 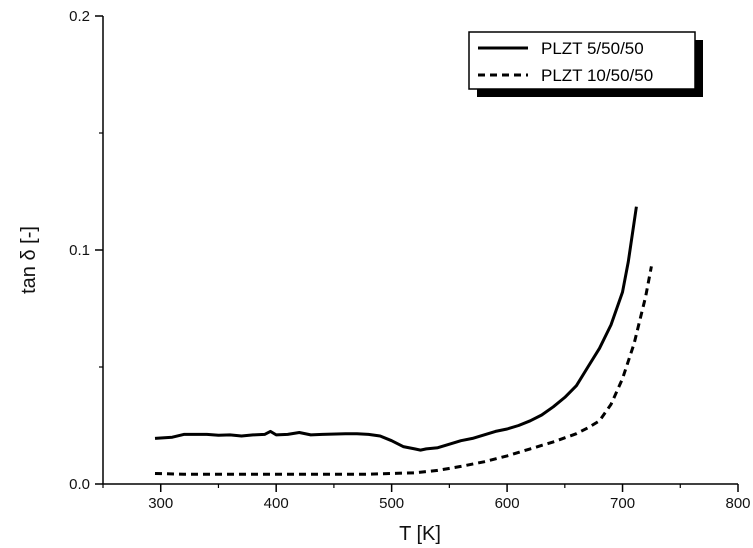 What do you see at coordinates (592, 48) in the screenshot?
I see `legend-label-plzt-5-50-50: PLZT 5/50/50` at bounding box center [592, 48].